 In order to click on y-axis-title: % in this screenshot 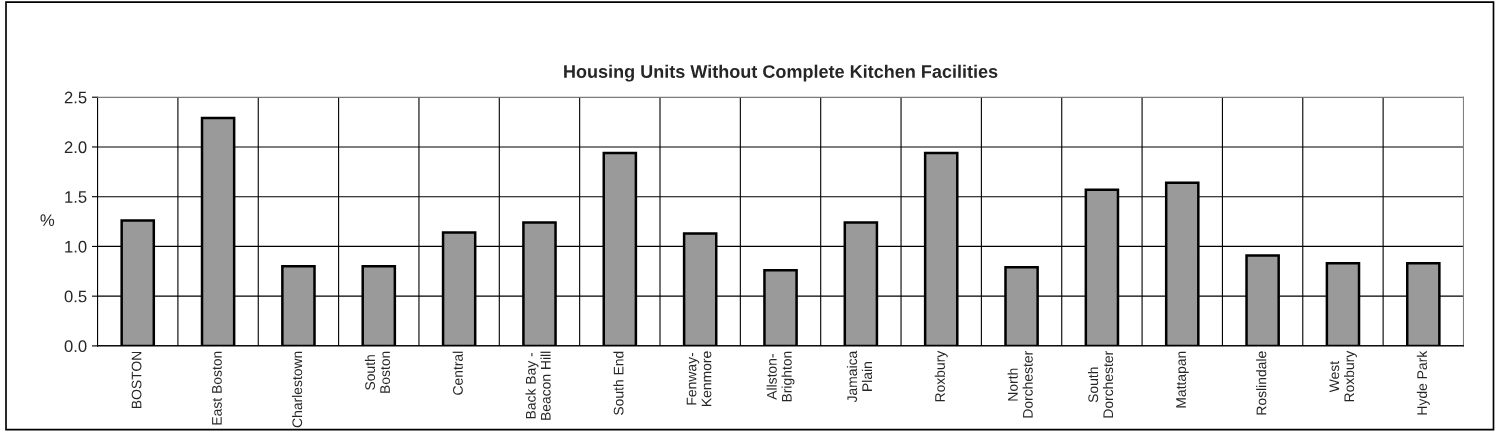, I will do `click(47, 220)`.